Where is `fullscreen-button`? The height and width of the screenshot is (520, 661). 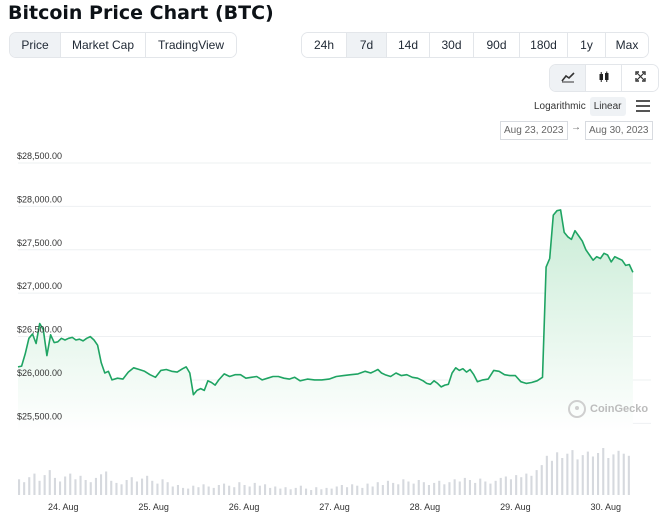
fullscreen-button is located at coordinates (640, 78).